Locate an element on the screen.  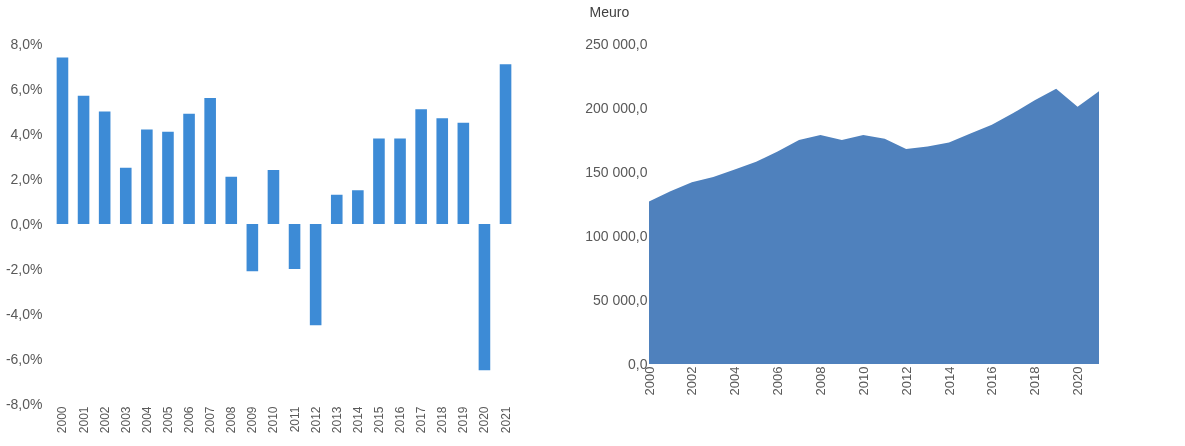
x-tick-label: 2013 is located at coordinates (336, 420).